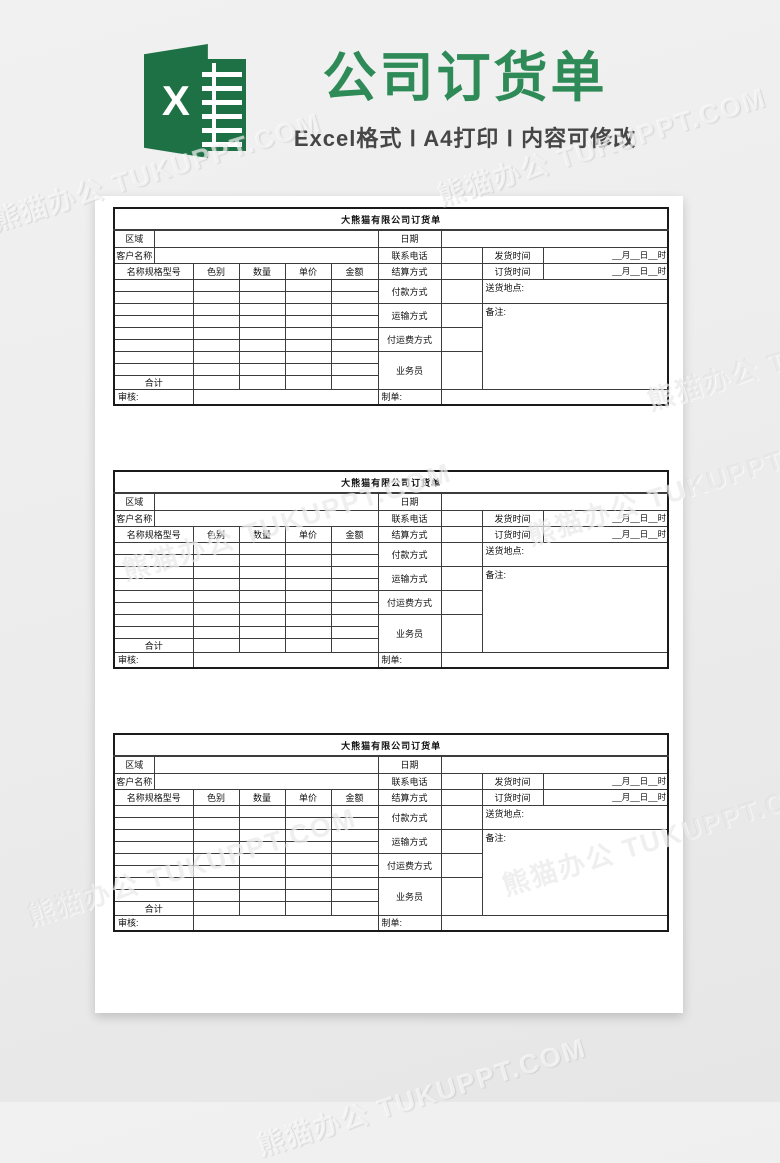 This screenshot has width=780, height=1163. What do you see at coordinates (134, 781) in the screenshot?
I see `customer-name-label: 客户名称` at bounding box center [134, 781].